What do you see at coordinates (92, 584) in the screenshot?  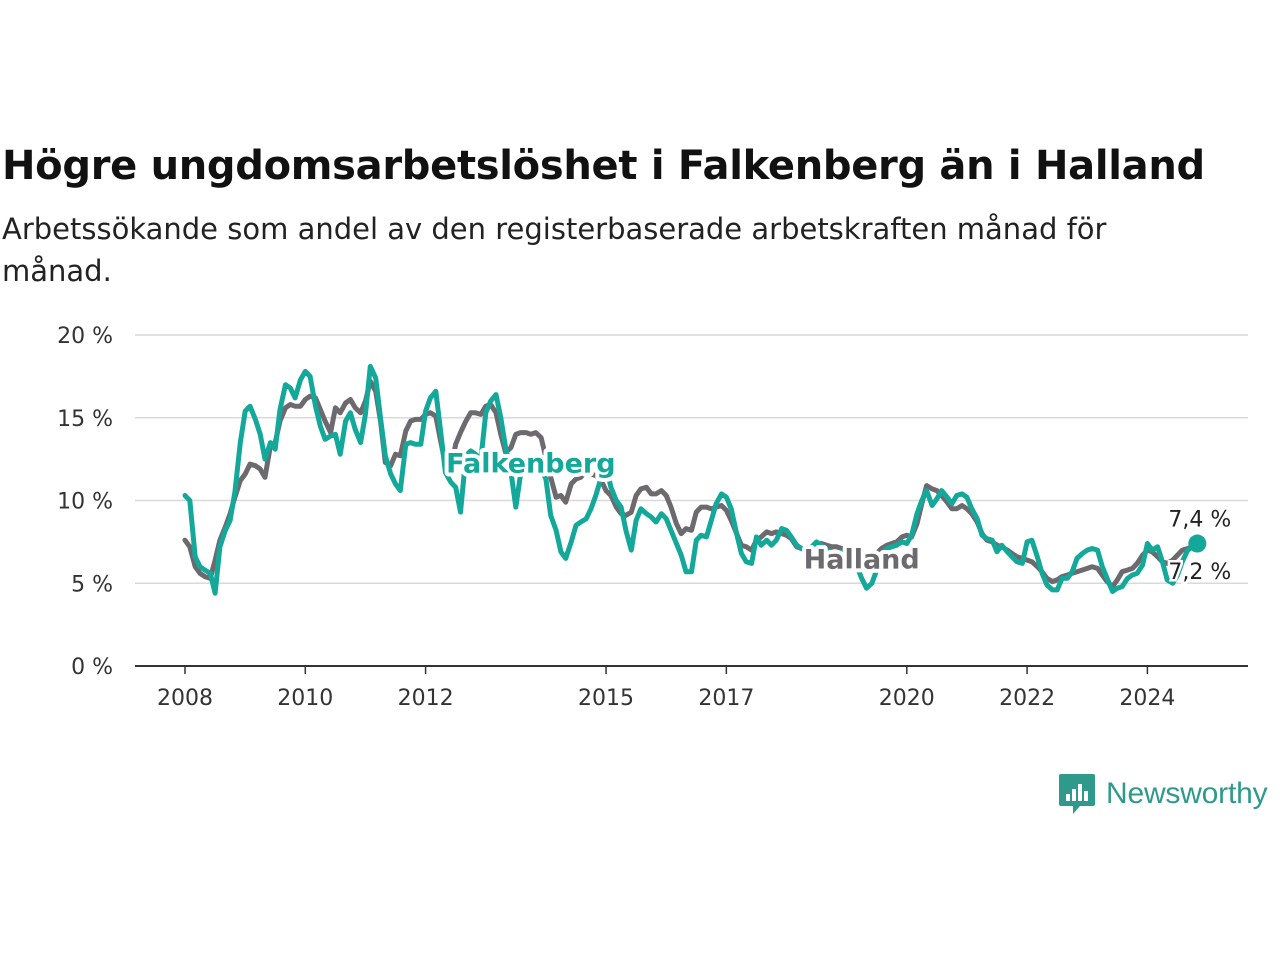 I see `y-tick-label: 5 %` at bounding box center [92, 584].